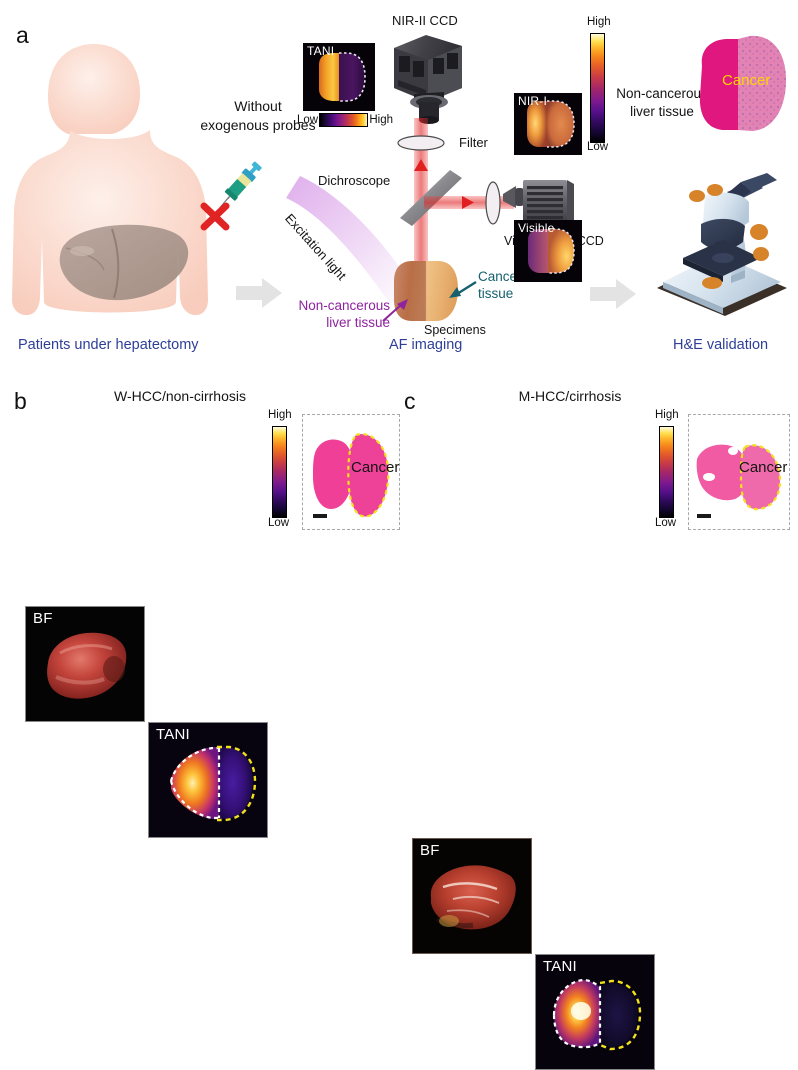 This screenshot has height=1070, width=798. I want to click on tani-inset-label: TANI, so click(321, 51).